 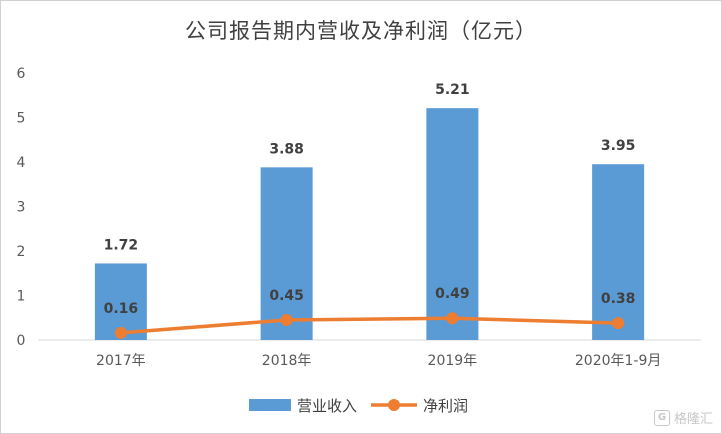 I want to click on bar-data-label: 5.21, so click(x=452, y=90).